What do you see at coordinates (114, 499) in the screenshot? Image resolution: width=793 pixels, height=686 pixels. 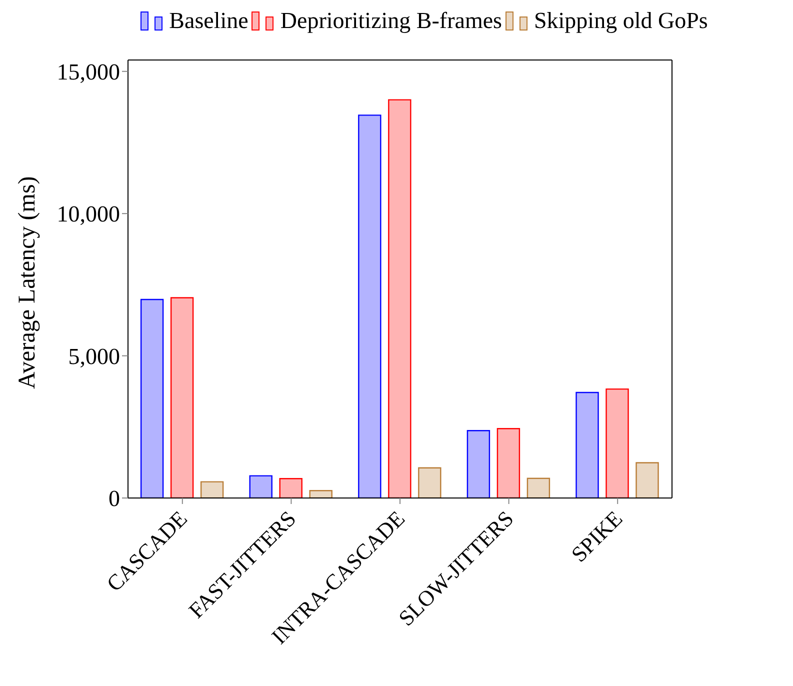 I see `y-tick-label: 0` at bounding box center [114, 499].